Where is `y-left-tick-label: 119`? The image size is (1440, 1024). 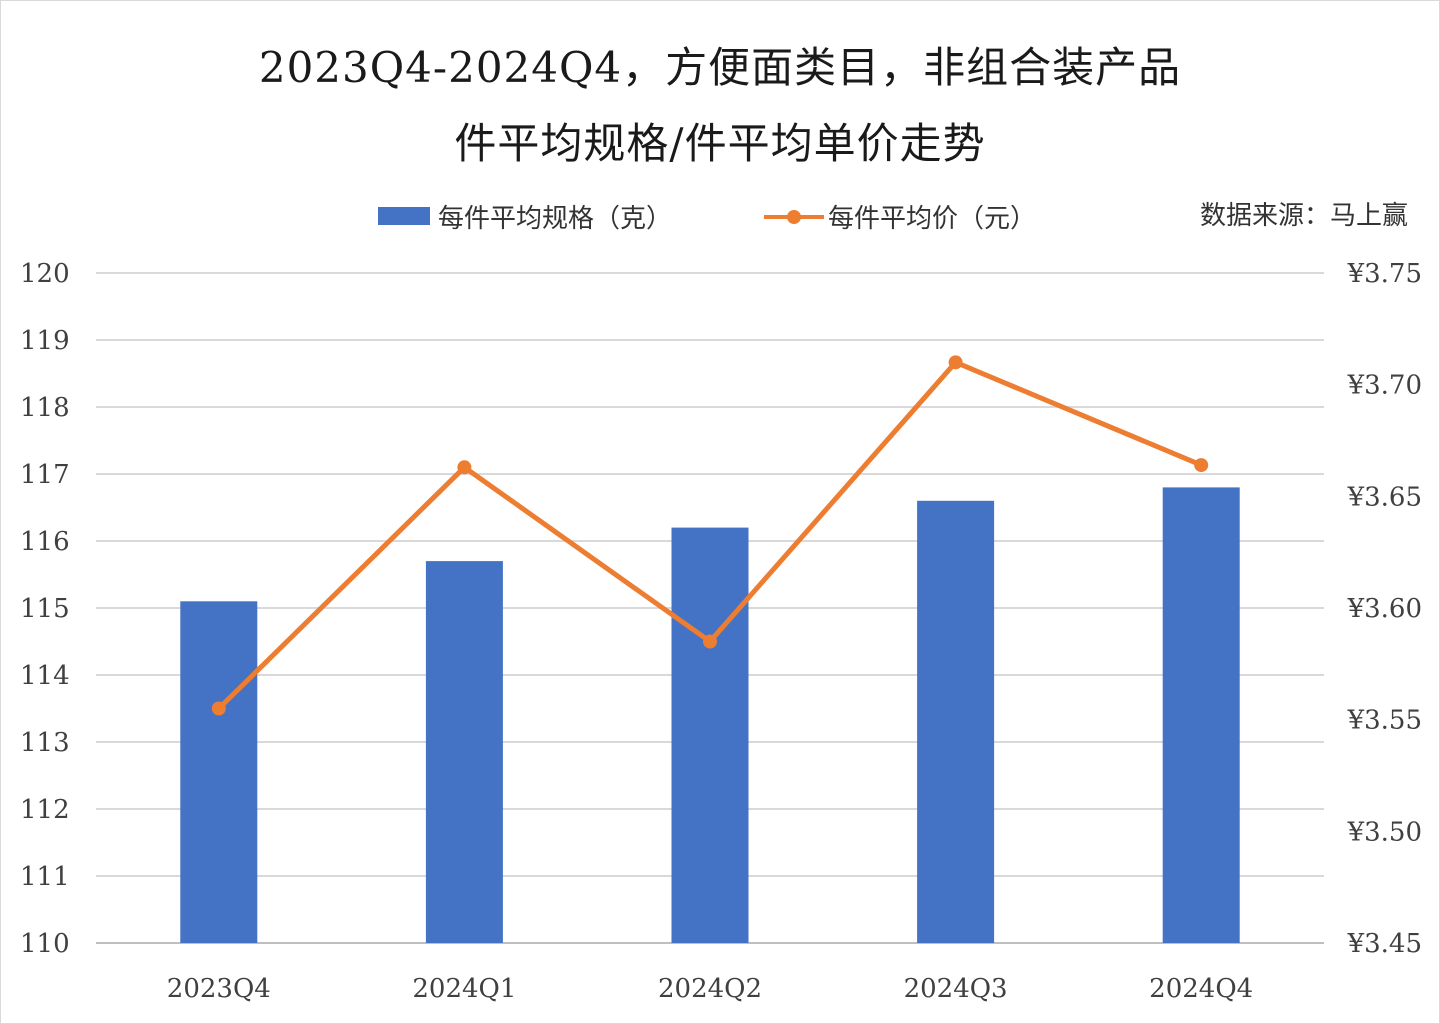 y-left-tick-label: 119 is located at coordinates (45, 341).